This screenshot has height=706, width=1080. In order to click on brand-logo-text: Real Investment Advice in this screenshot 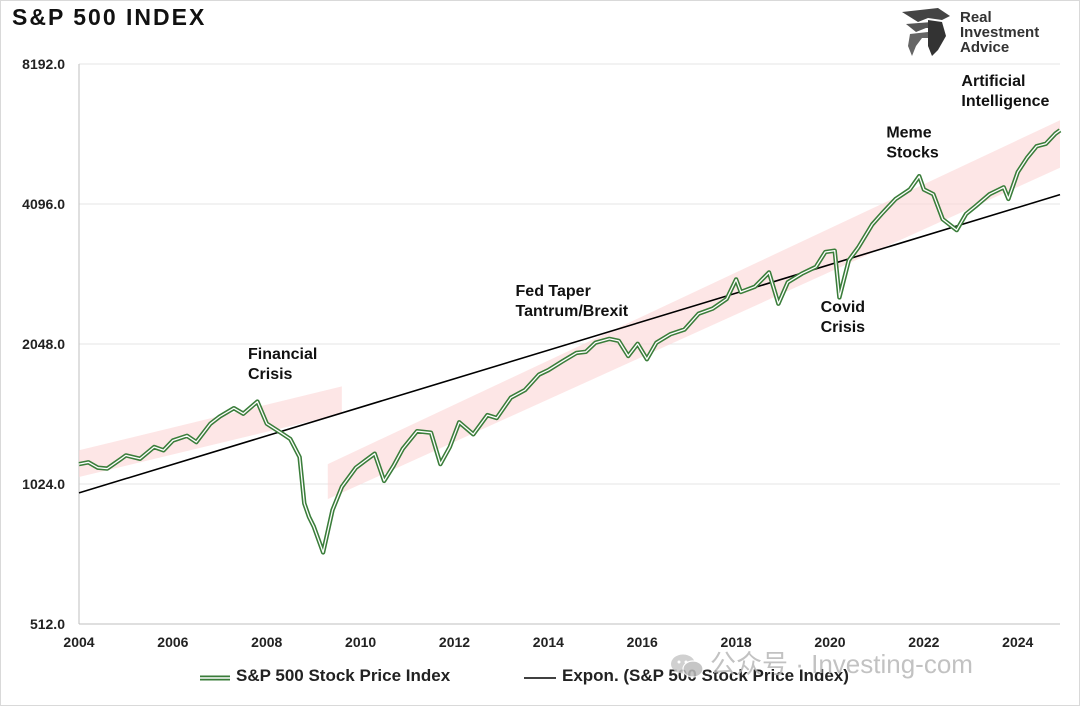, I will do `click(999, 32)`.